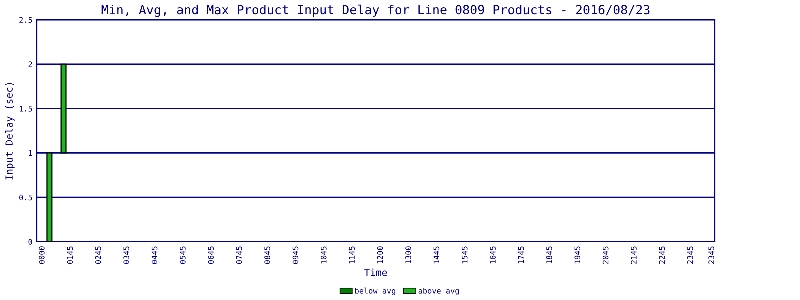 This screenshot has width=800, height=300. What do you see at coordinates (376, 272) in the screenshot?
I see `x-axis-title: Time` at bounding box center [376, 272].